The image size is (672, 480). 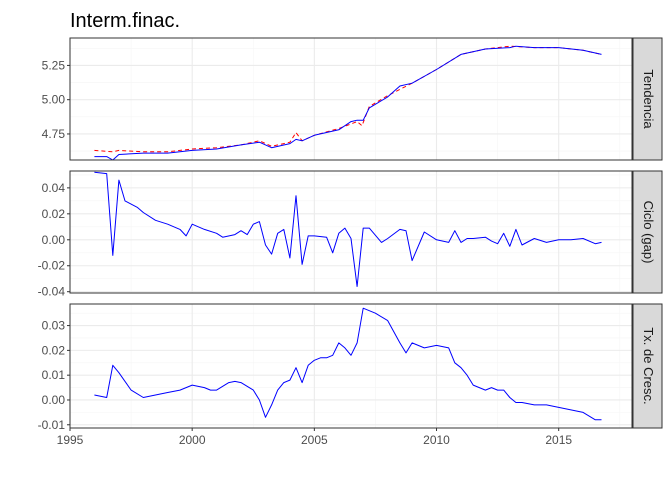 I want to click on x-tick-label: 2000, so click(x=192, y=440).